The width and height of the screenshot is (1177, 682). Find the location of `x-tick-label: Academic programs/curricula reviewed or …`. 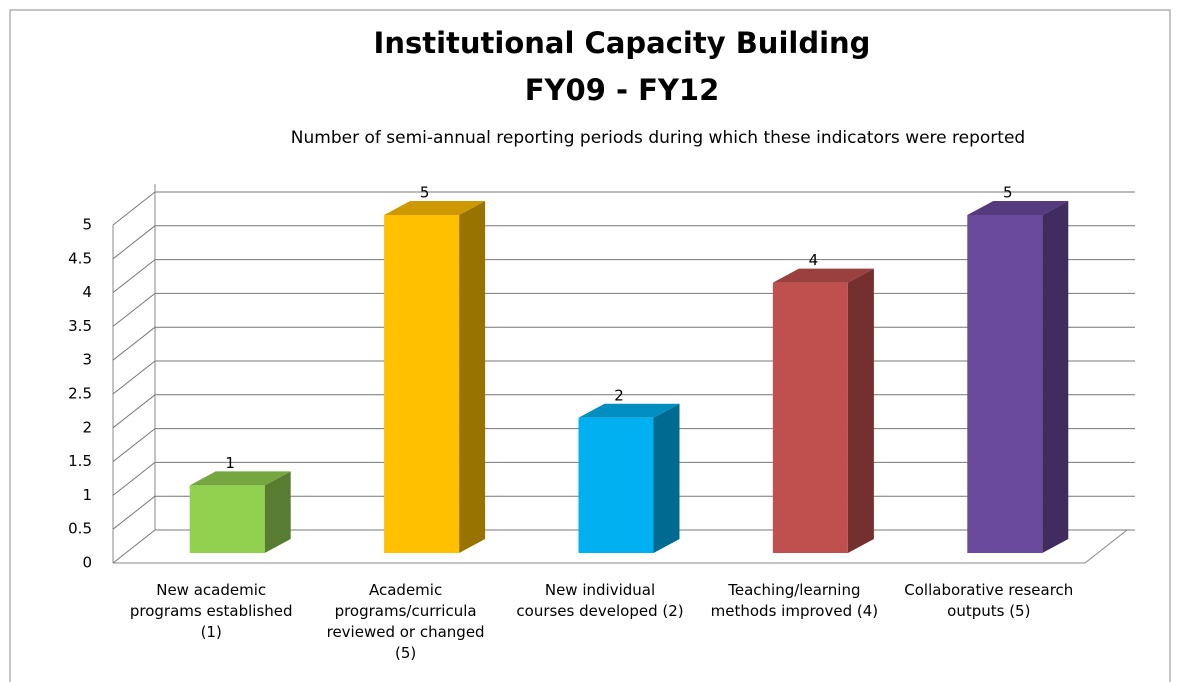

x-tick-label: Academic programs/curricula reviewed or … is located at coordinates (405, 621).